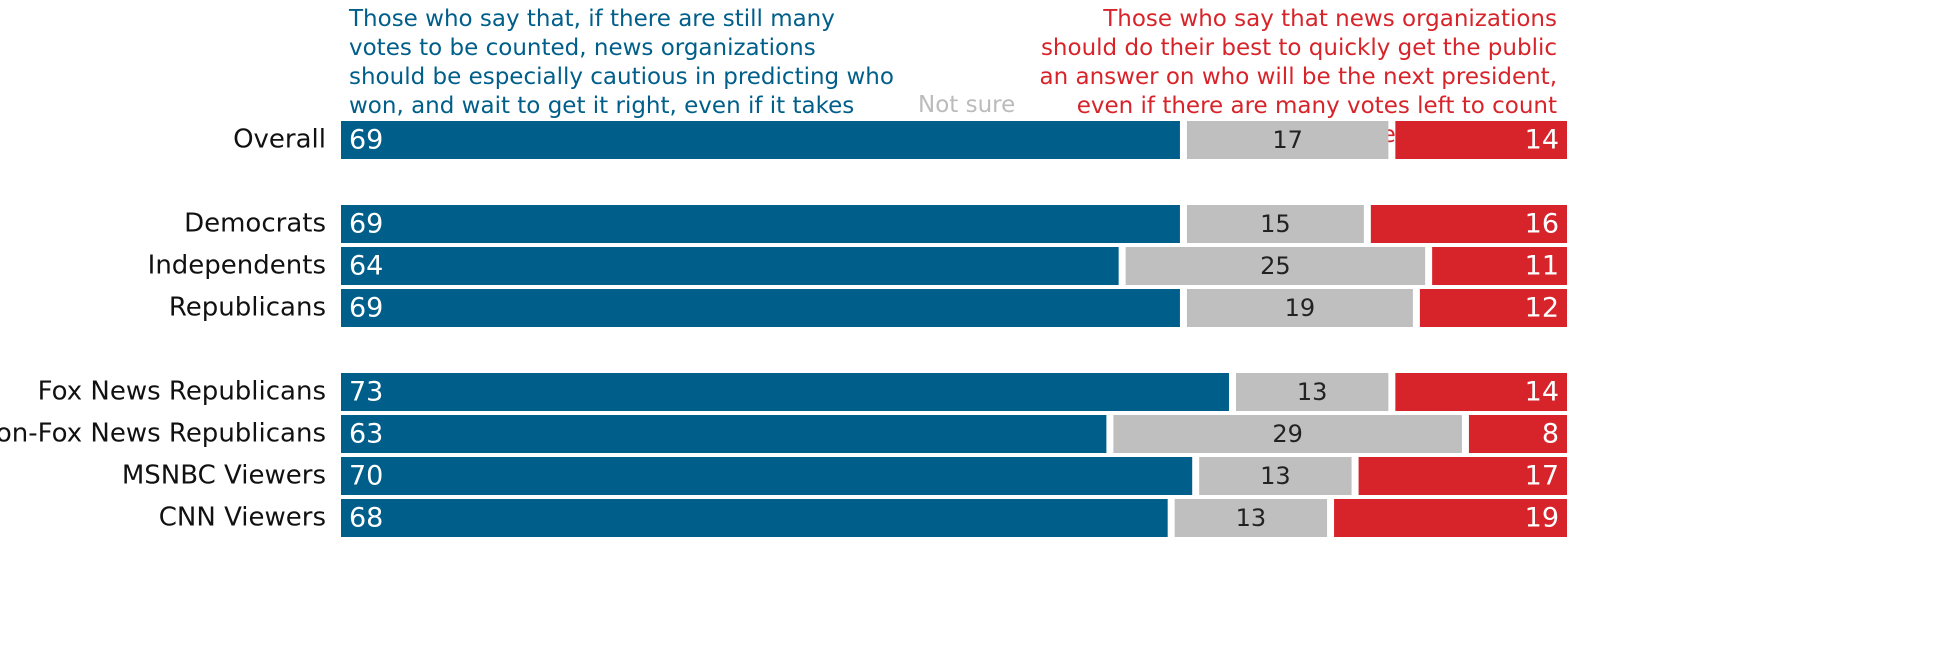 The width and height of the screenshot is (1947, 660). I want to click on value-label: 12, so click(1542, 308).